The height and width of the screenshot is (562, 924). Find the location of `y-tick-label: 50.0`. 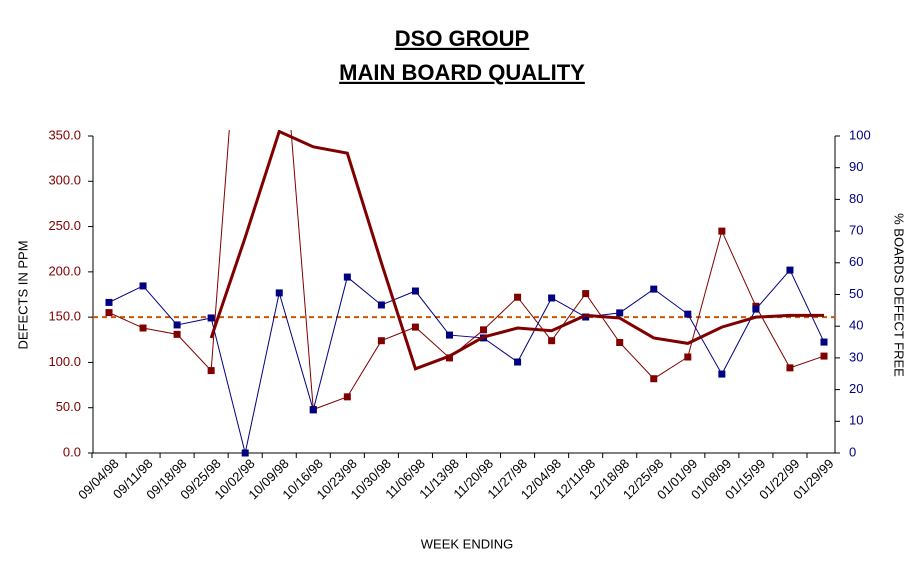

y-tick-label: 50.0 is located at coordinates (68, 406).